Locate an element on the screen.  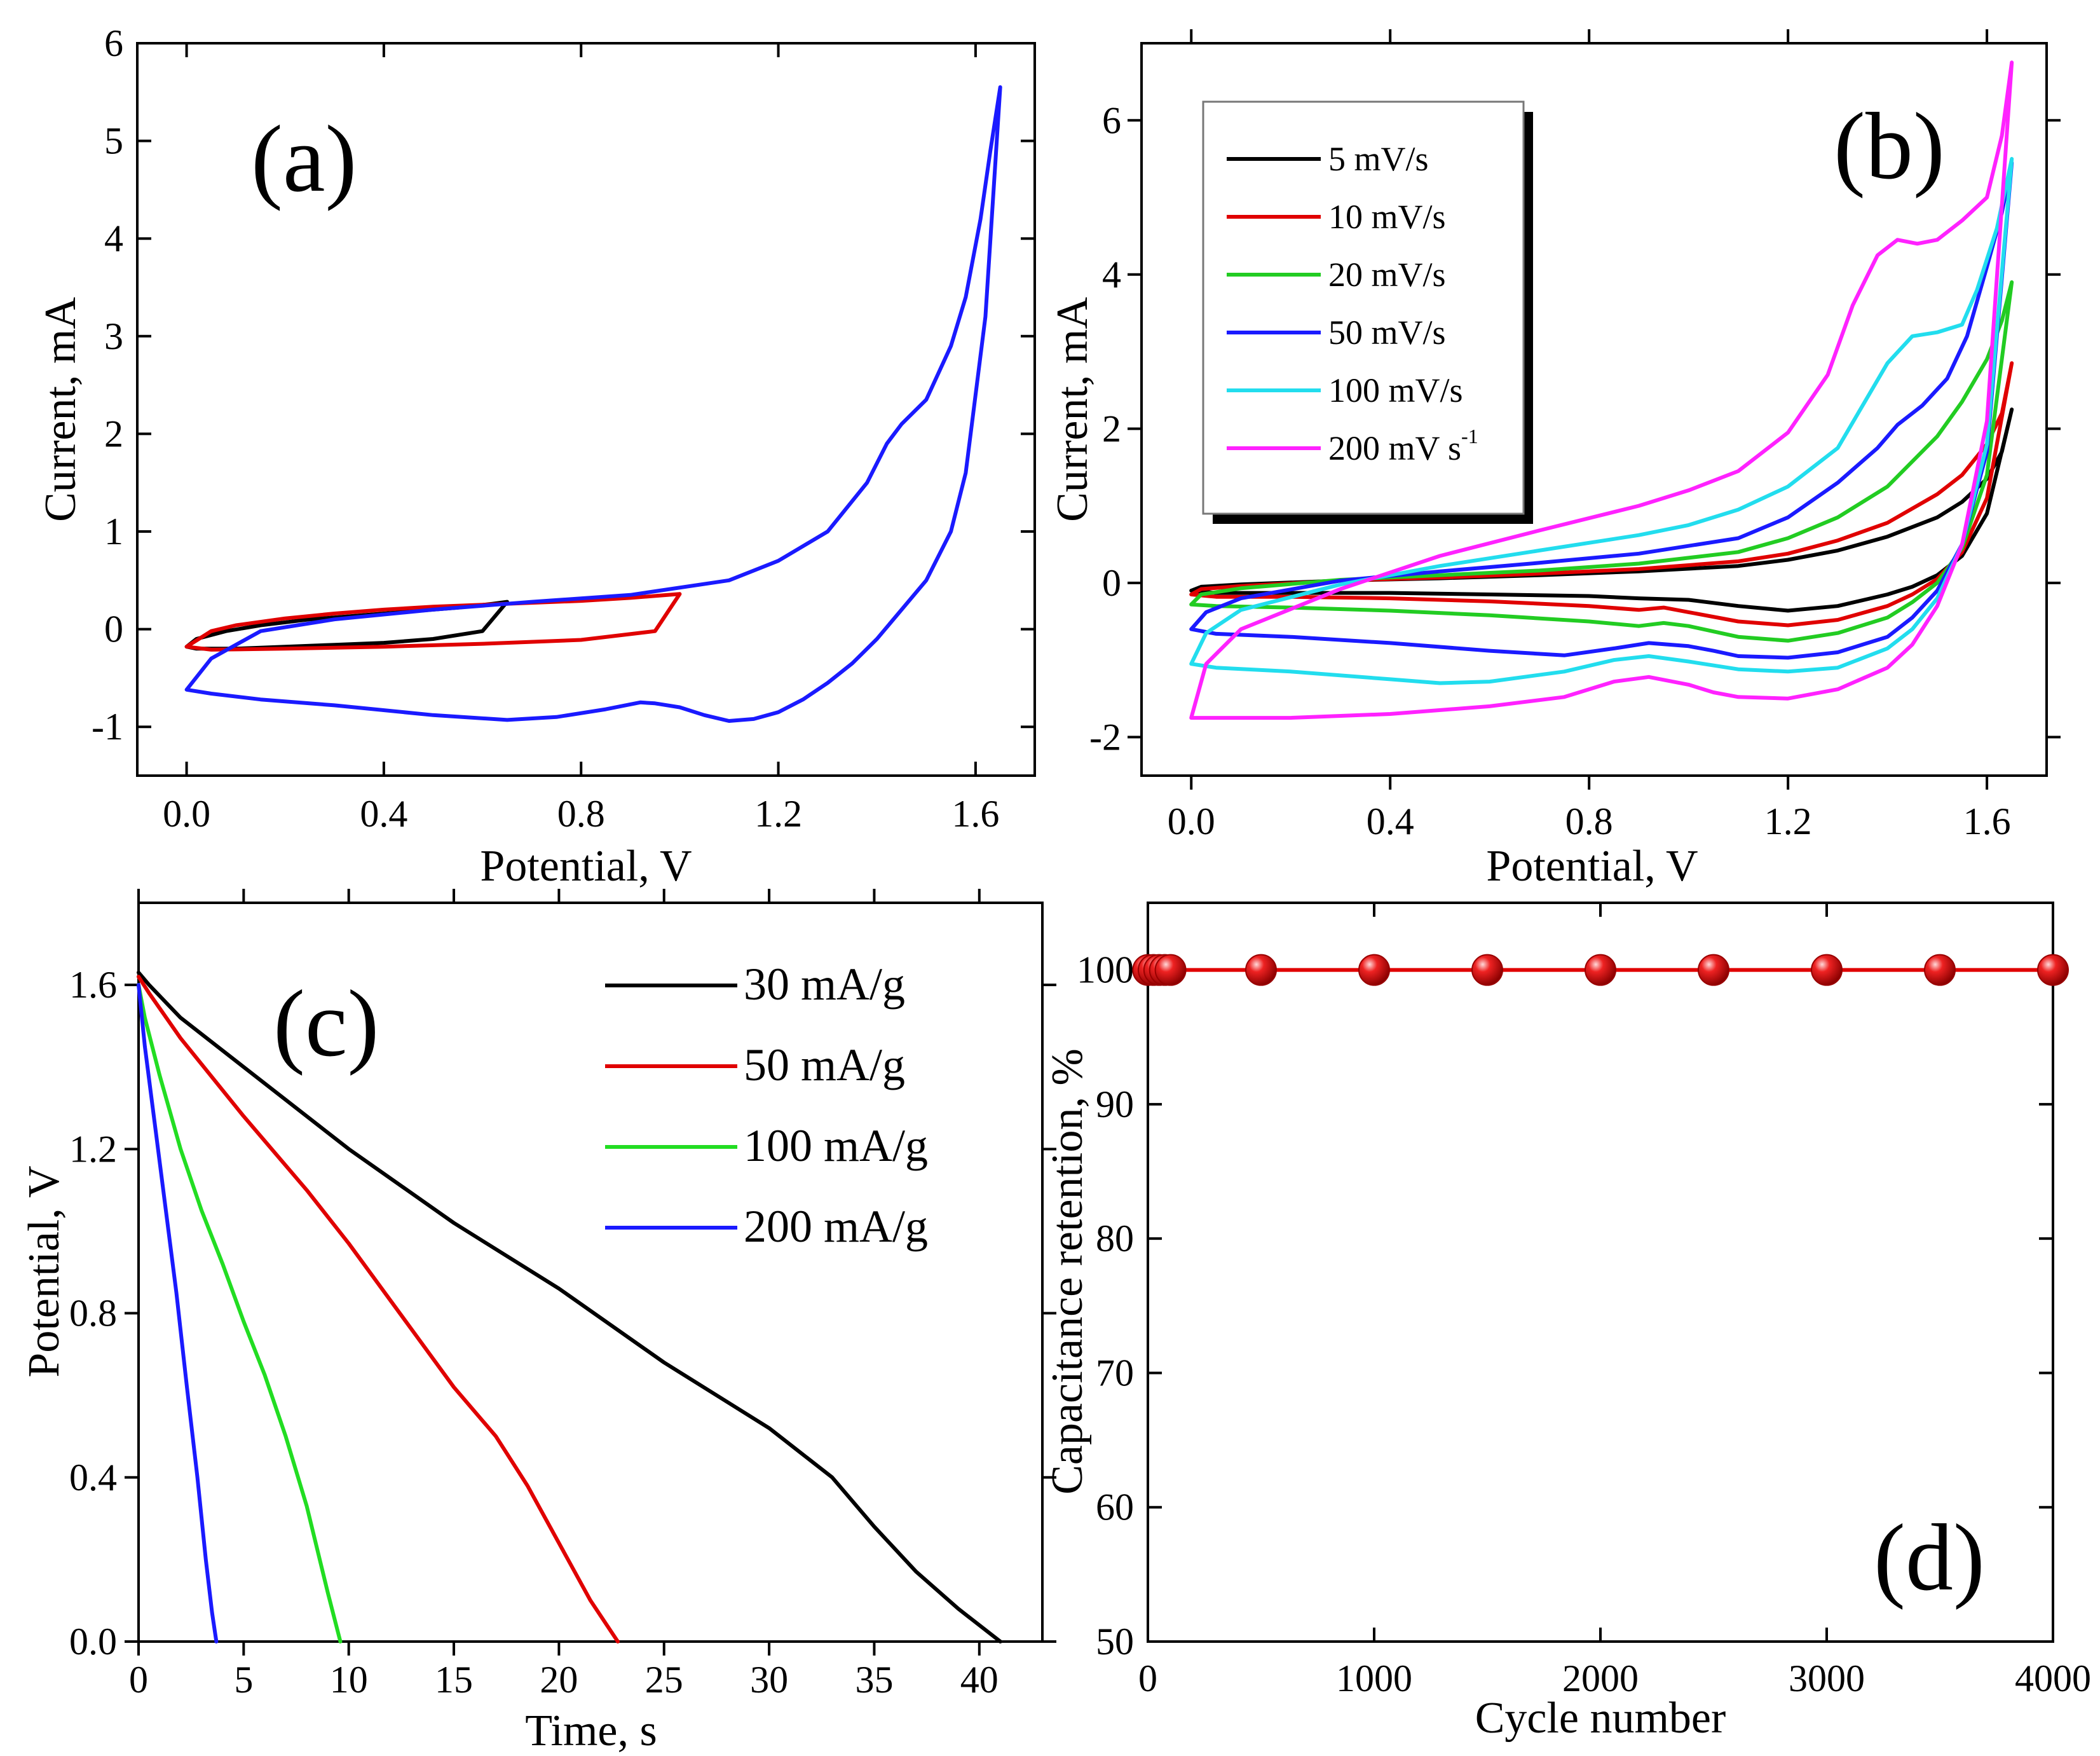
panel-b-series is located at coordinates (1601, 390).